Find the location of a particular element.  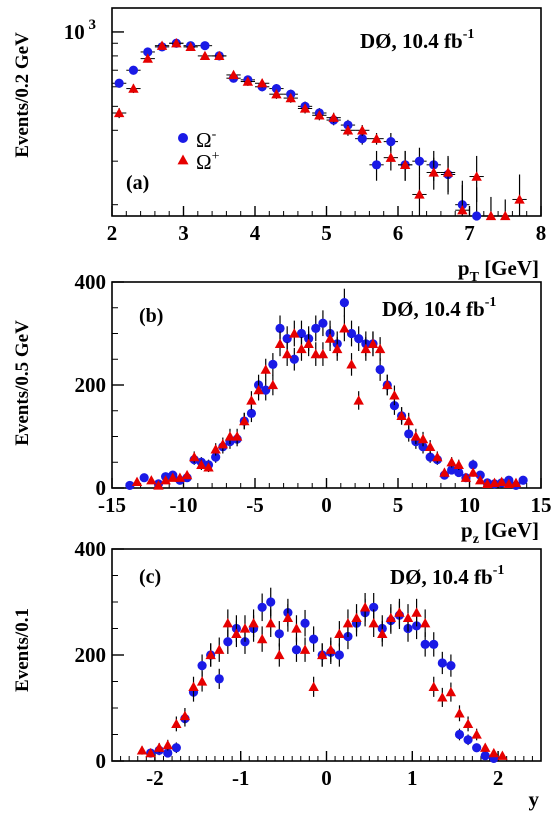

x-tick-label: 6 is located at coordinates (398, 233).